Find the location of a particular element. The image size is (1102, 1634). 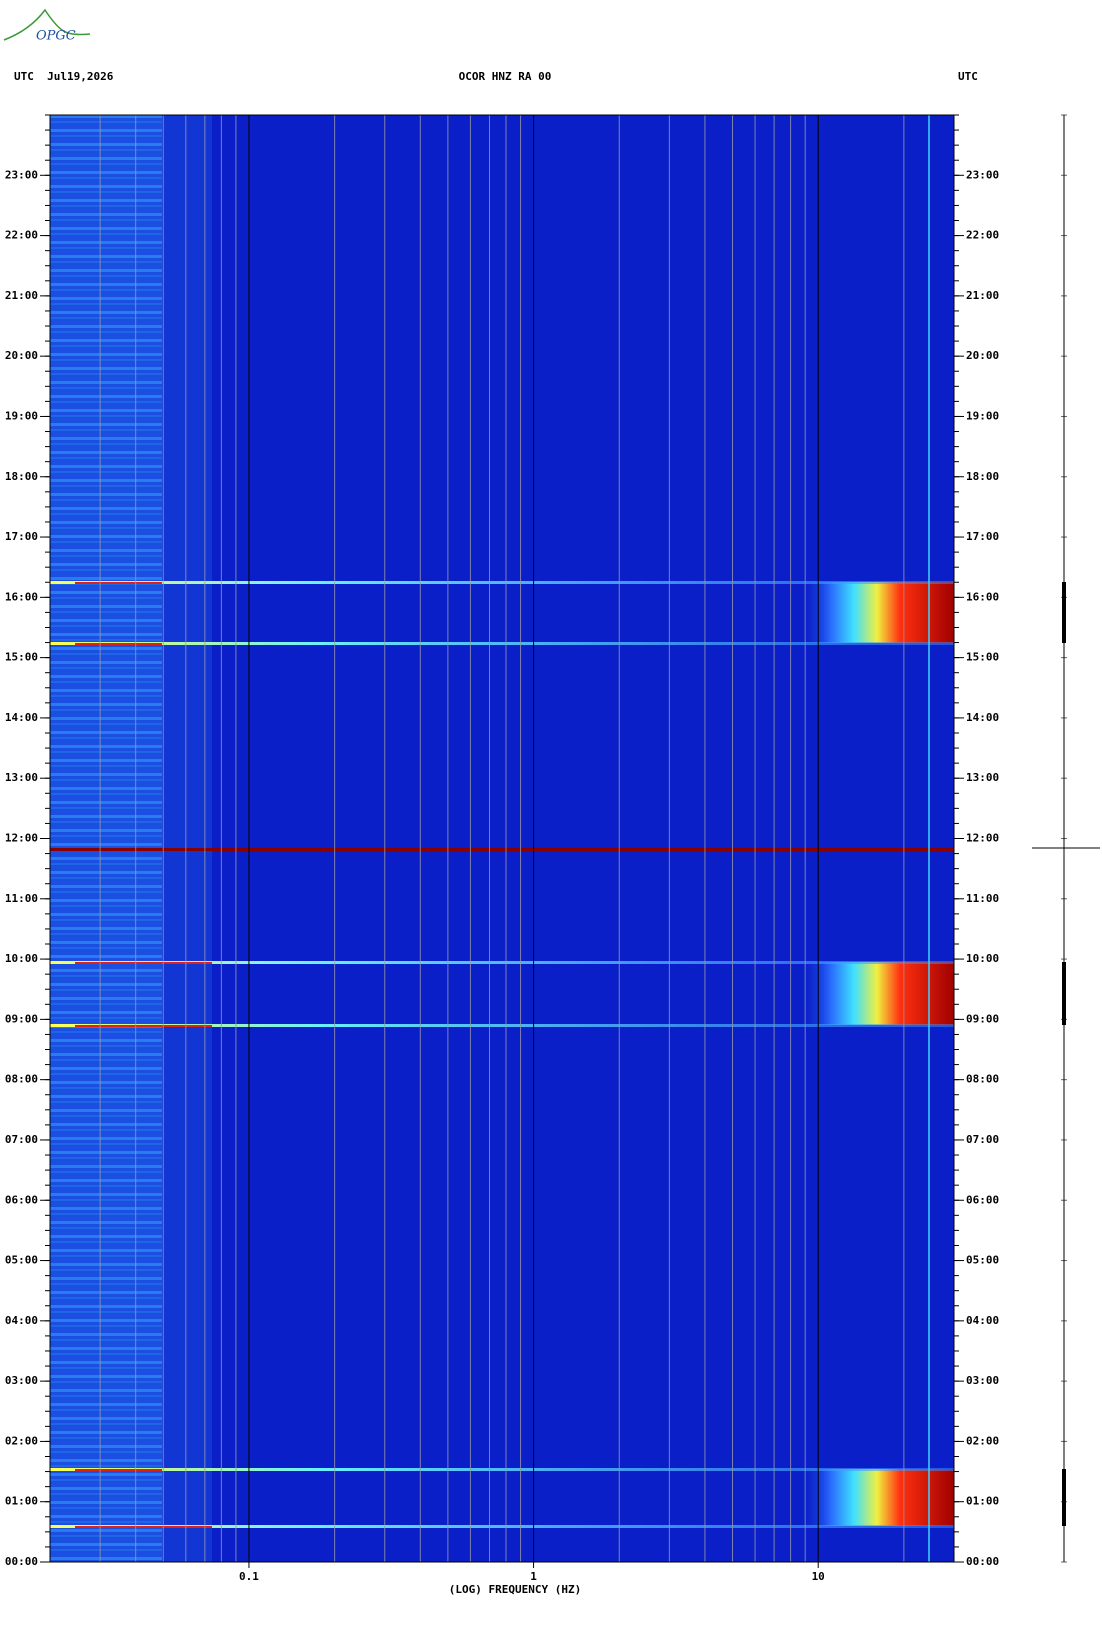

chart-title: OCOR HNZ RA 00 is located at coordinates (505, 76).